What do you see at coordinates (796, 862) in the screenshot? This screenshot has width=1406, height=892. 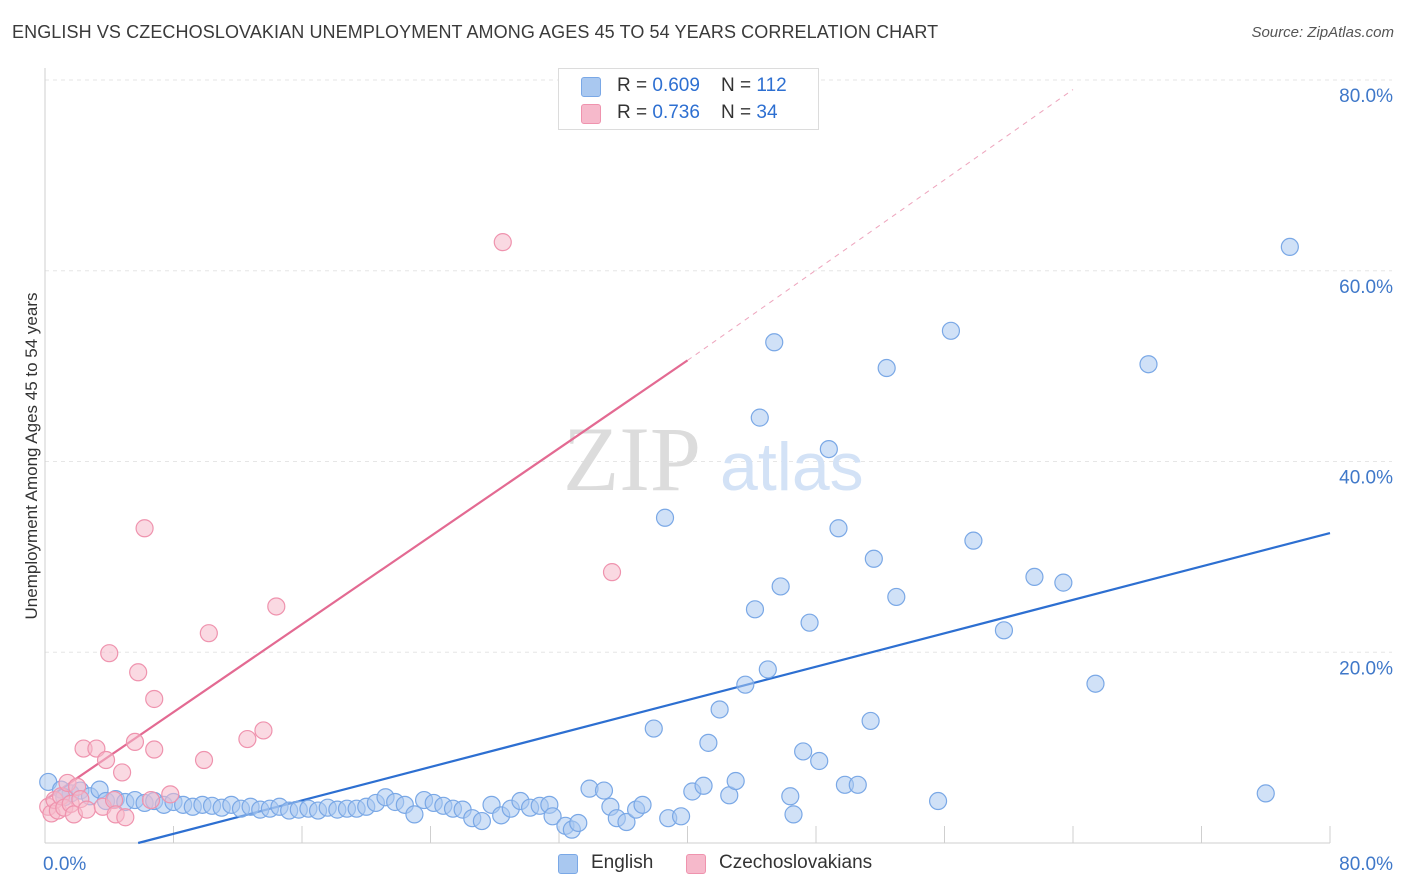 I see `series-label-czechoslovakians: Czechoslovakians` at bounding box center [796, 862].